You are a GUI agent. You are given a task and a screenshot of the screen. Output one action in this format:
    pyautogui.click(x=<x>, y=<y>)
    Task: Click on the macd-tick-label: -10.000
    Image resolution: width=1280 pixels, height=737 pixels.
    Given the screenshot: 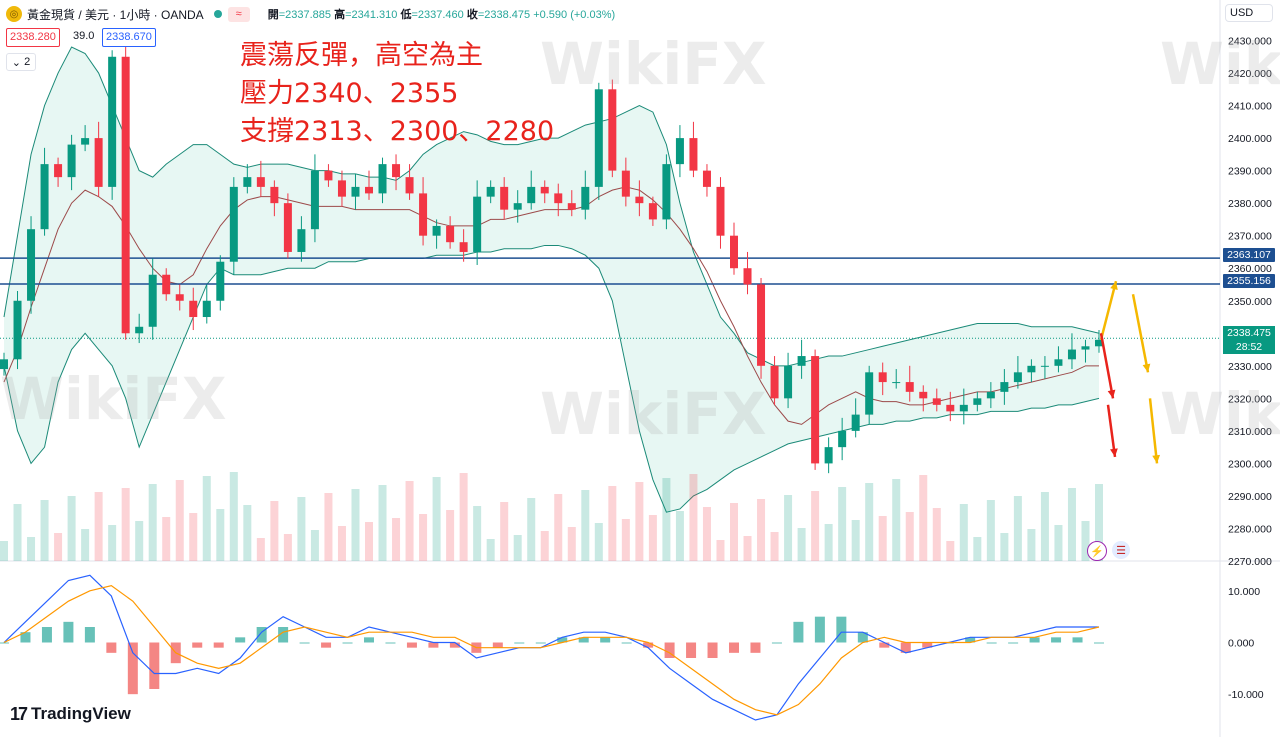 What is the action you would take?
    pyautogui.click(x=1246, y=695)
    